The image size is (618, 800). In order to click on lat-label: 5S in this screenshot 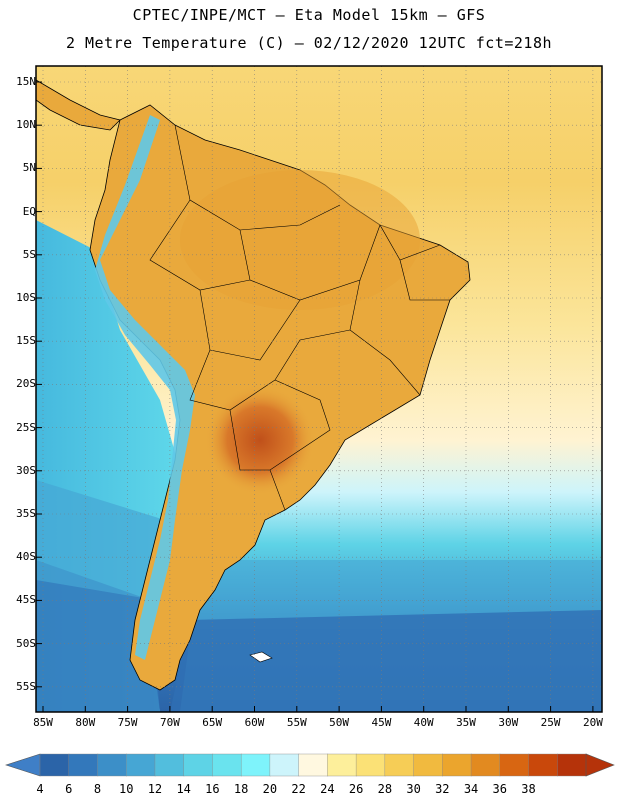, I will do `click(29, 254)`.